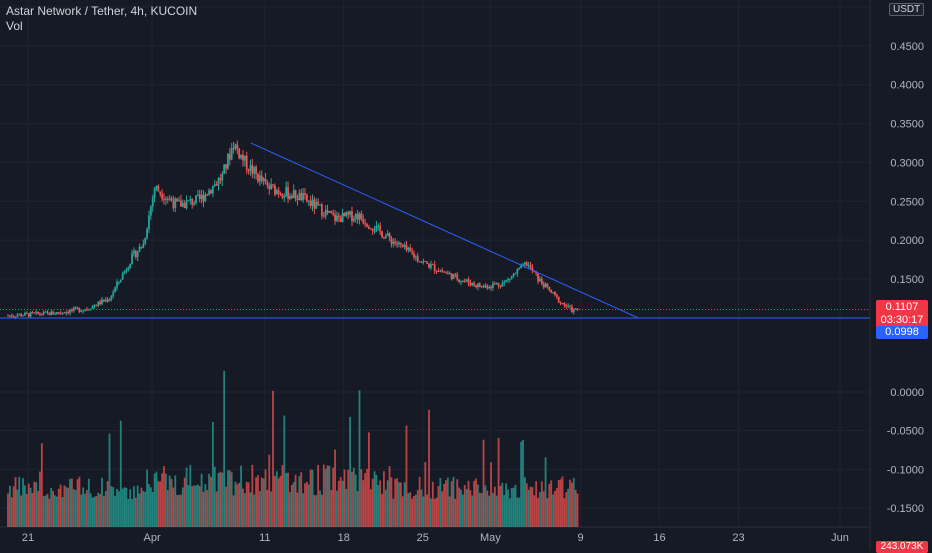 The height and width of the screenshot is (553, 932). I want to click on time-tick-label: 16, so click(659, 538).